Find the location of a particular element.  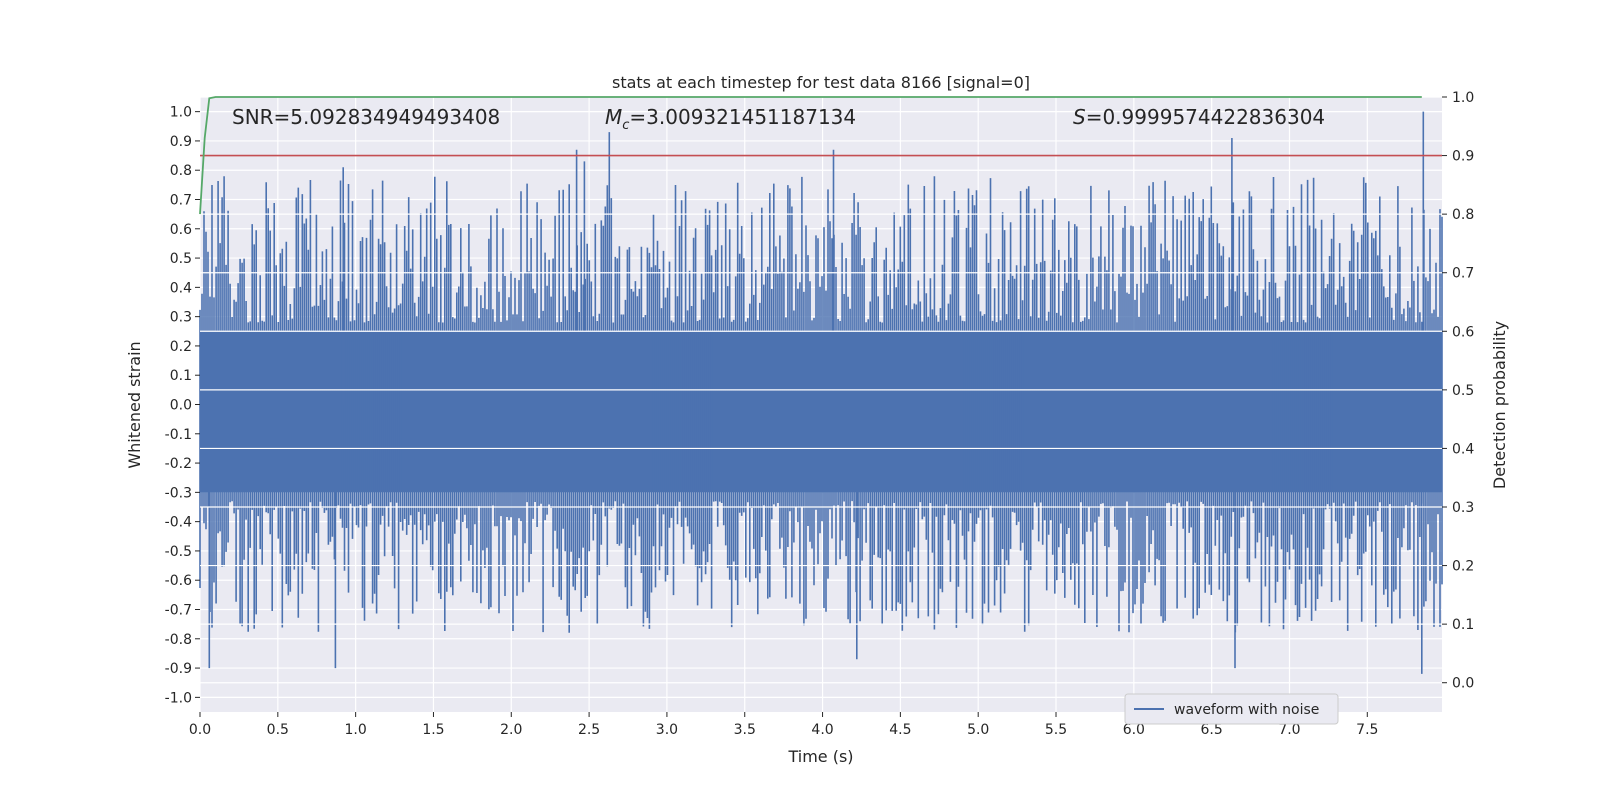

legend-label: waveform with noise is located at coordinates (1246, 710).